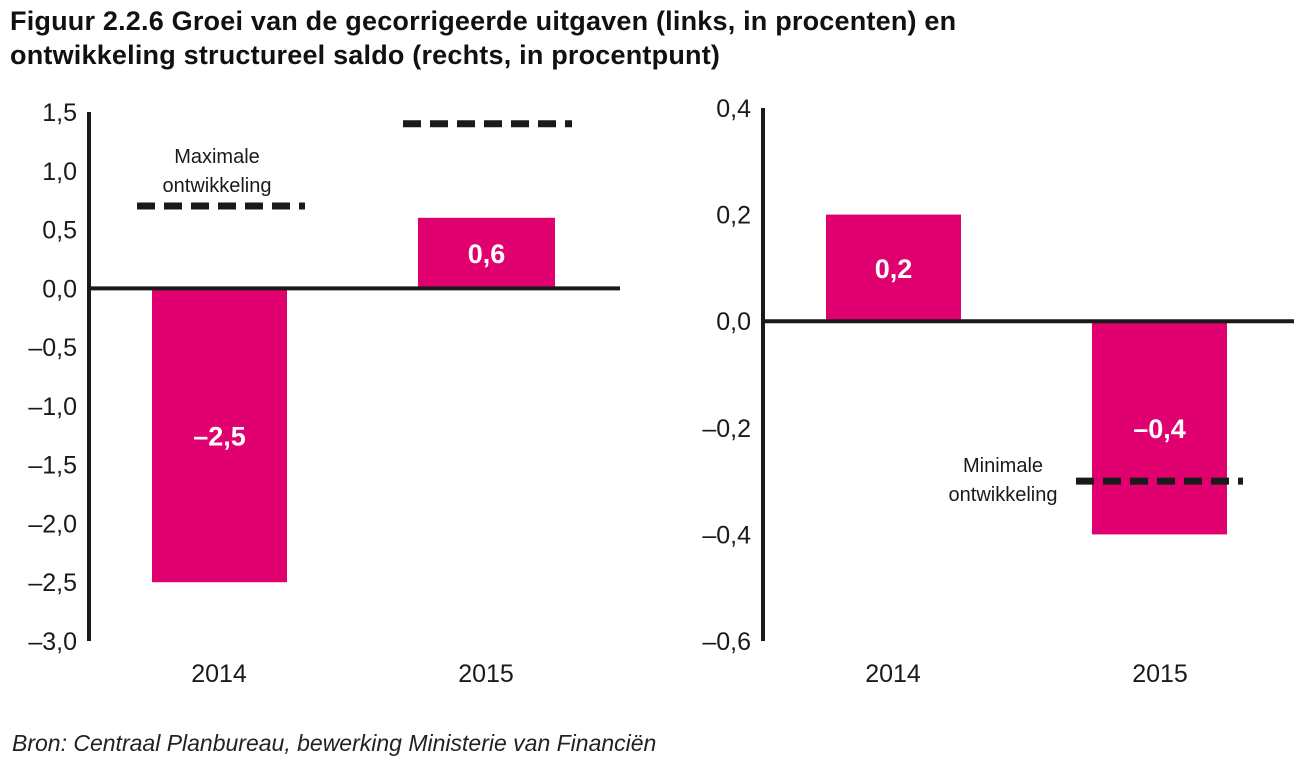 The width and height of the screenshot is (1299, 769). I want to click on right-value-label-2014: 0,2, so click(894, 269).